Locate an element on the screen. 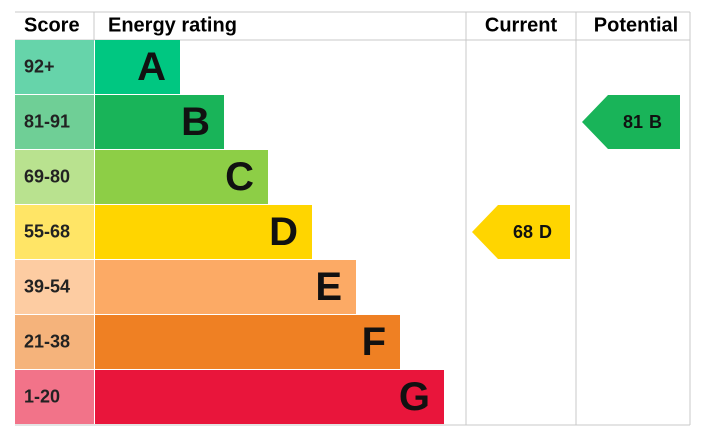 This screenshot has width=708, height=441. current-arrow is located at coordinates (521, 232).